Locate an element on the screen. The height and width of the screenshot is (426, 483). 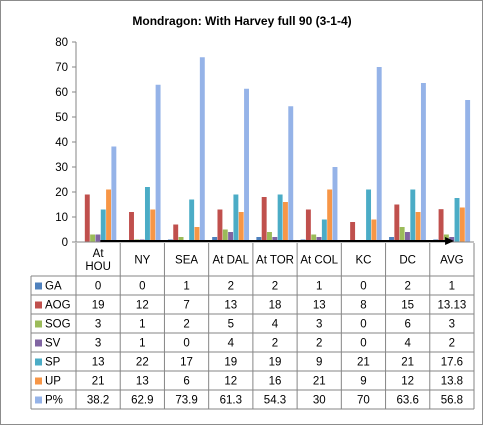
series-name: AOG is located at coordinates (58, 306).